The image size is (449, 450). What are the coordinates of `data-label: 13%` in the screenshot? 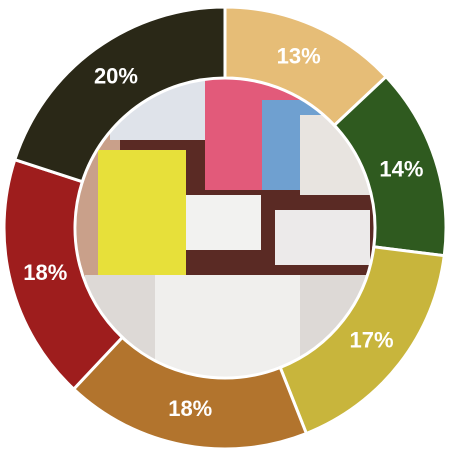 It's located at (299, 56).